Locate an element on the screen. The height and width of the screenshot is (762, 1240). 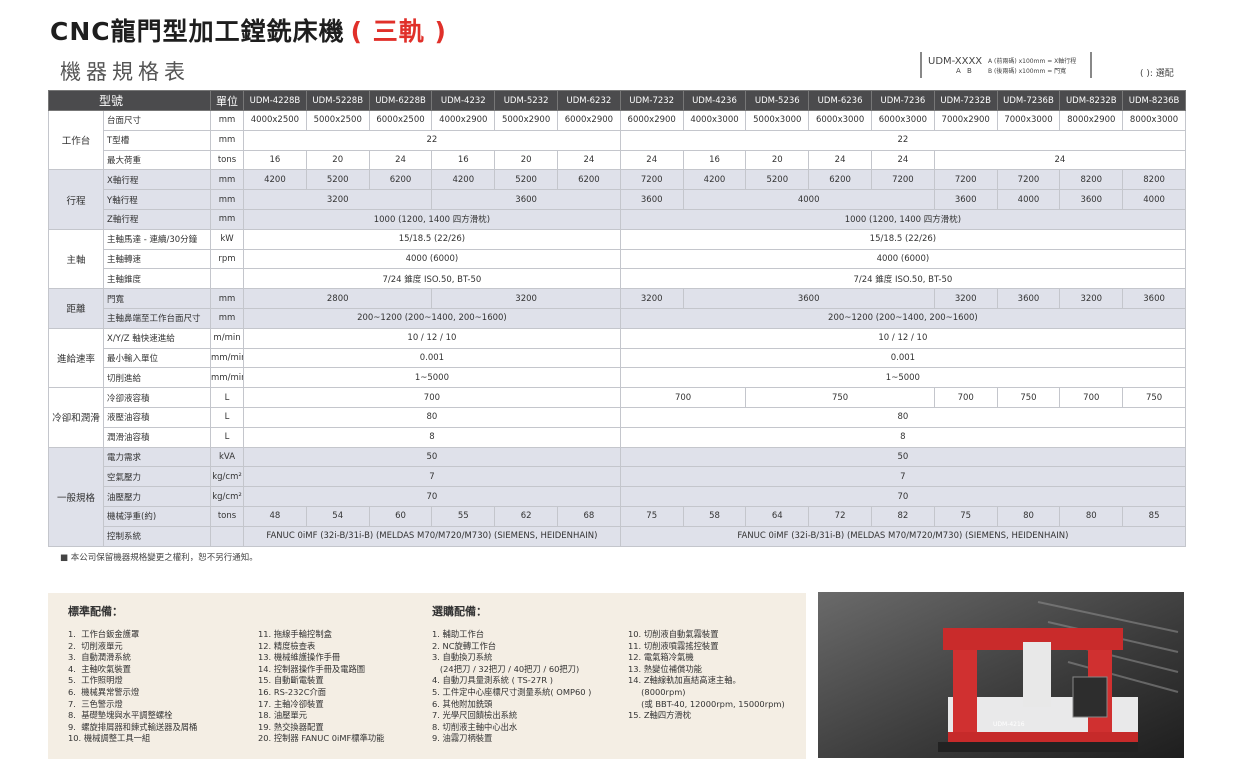
group-label: 距離 is located at coordinates (76, 308).